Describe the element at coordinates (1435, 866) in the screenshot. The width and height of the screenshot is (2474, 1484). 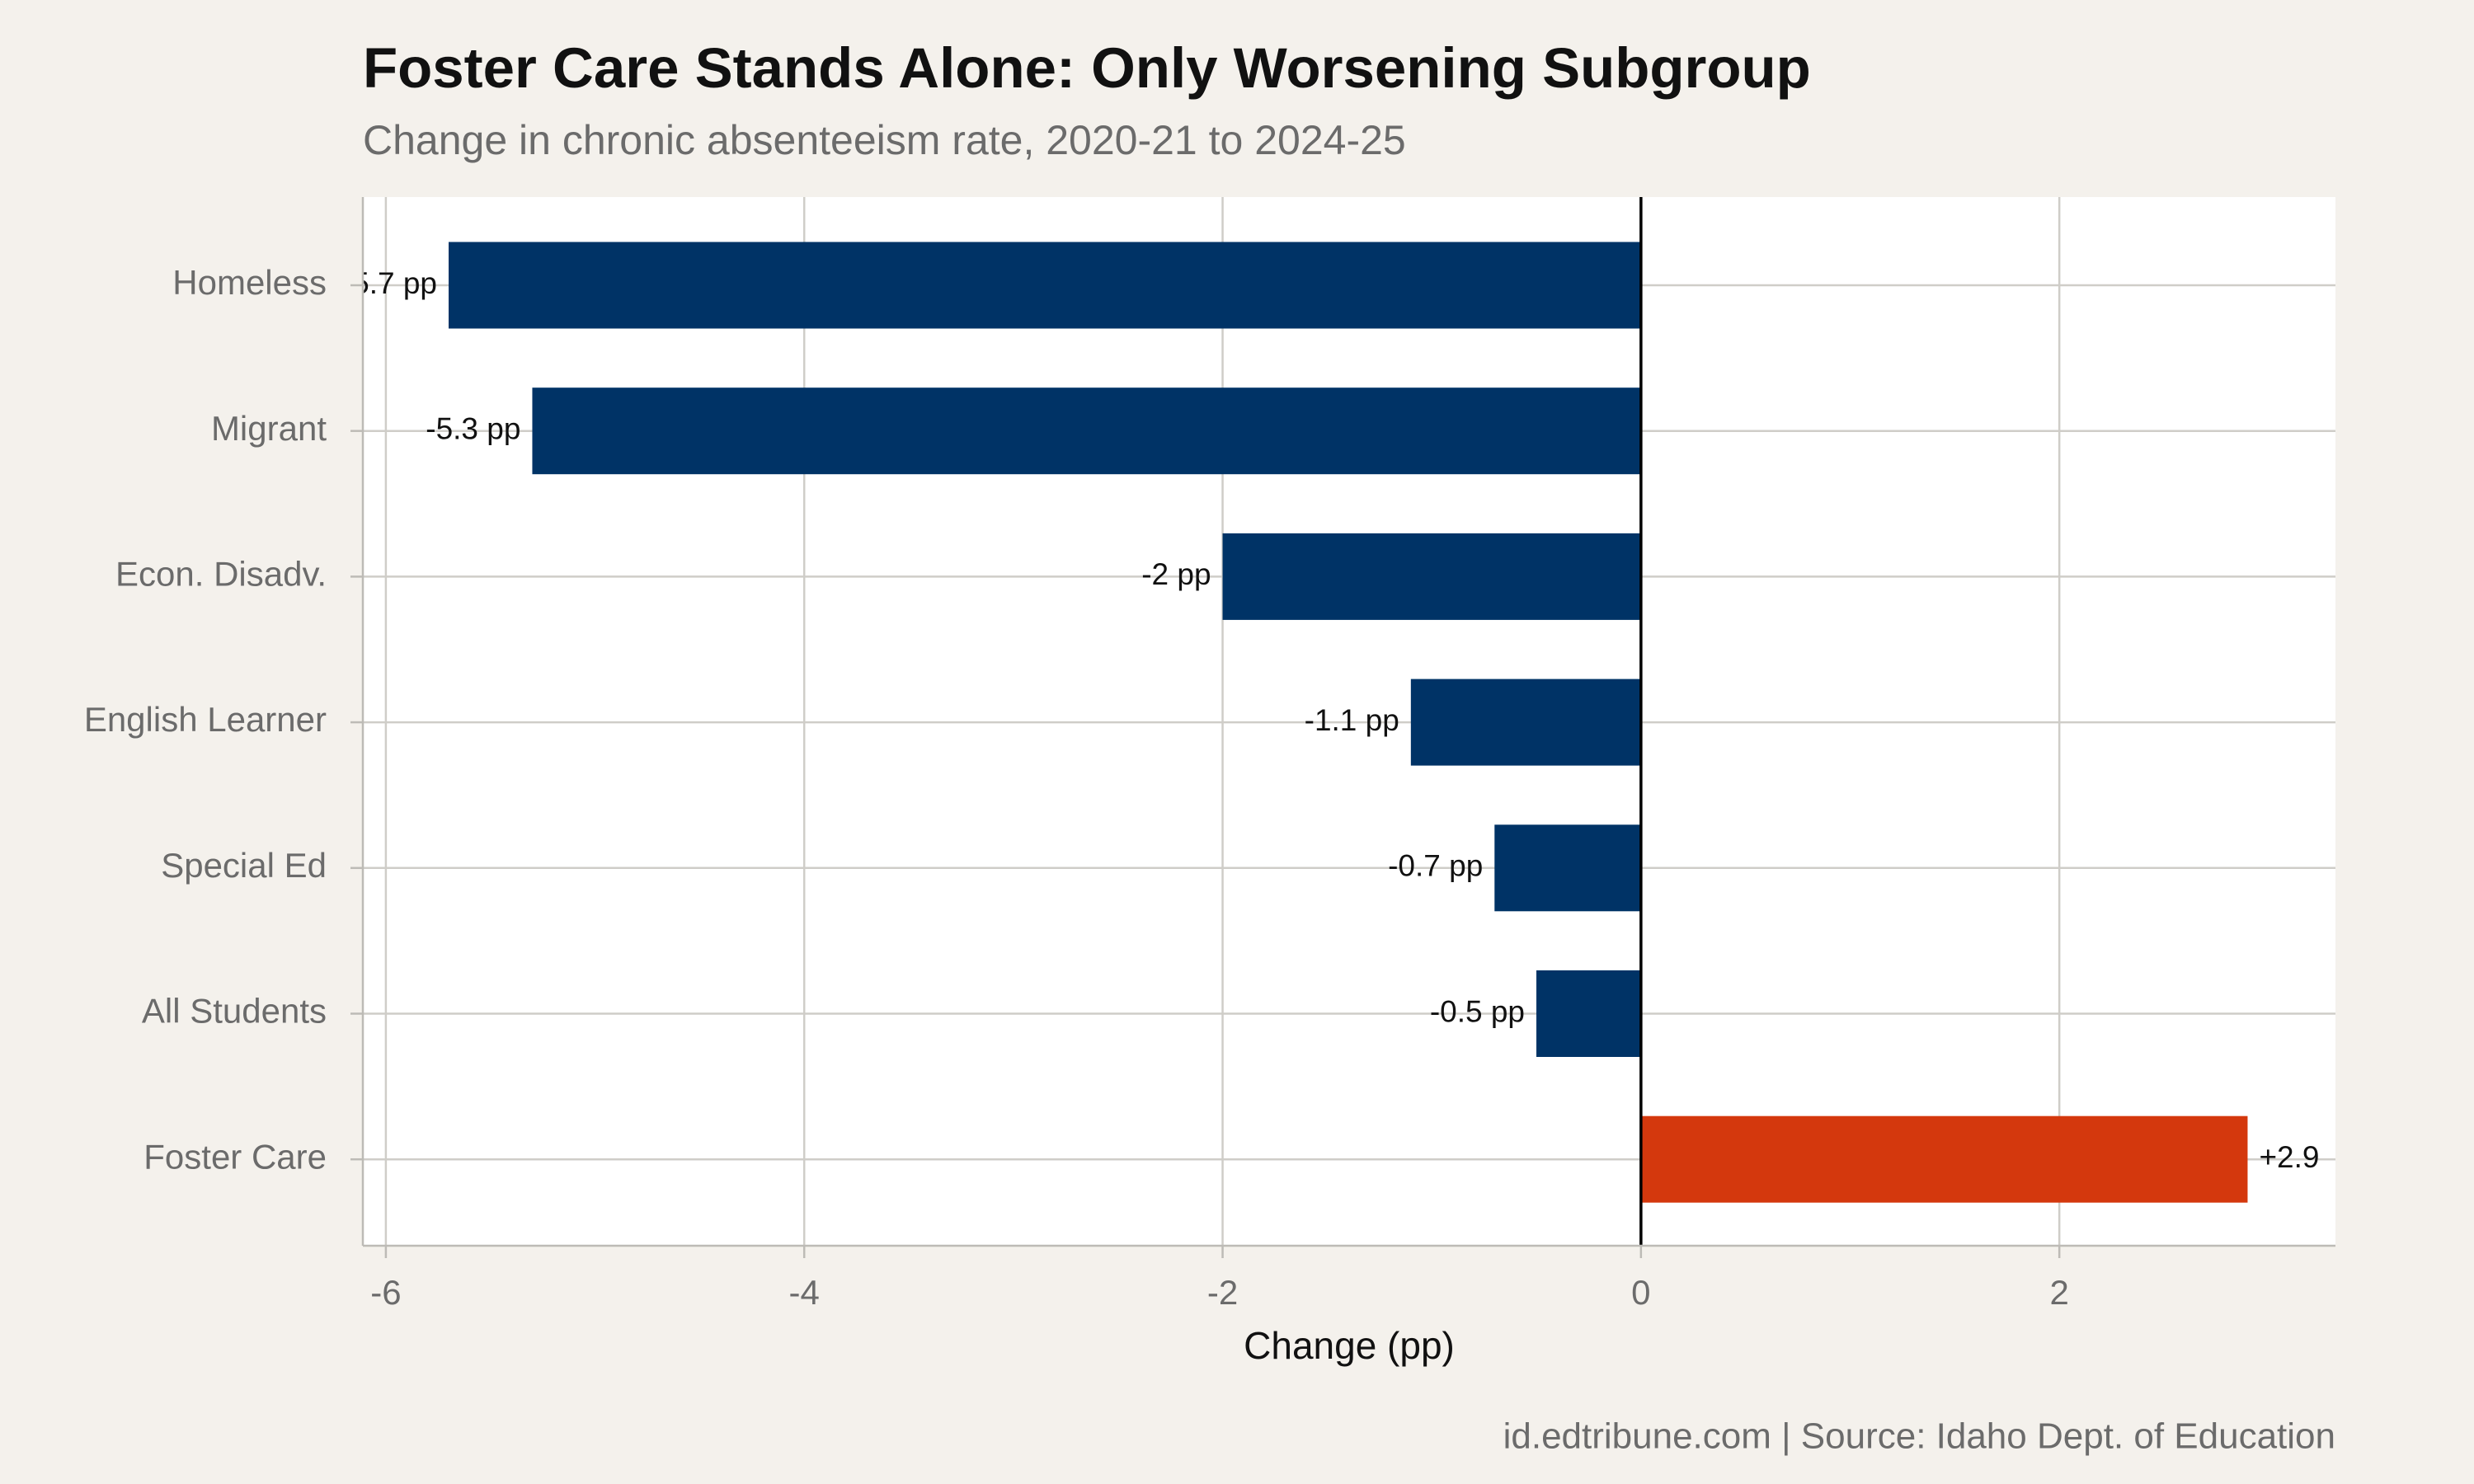
I see `data-label: -0.7 pp` at that location.